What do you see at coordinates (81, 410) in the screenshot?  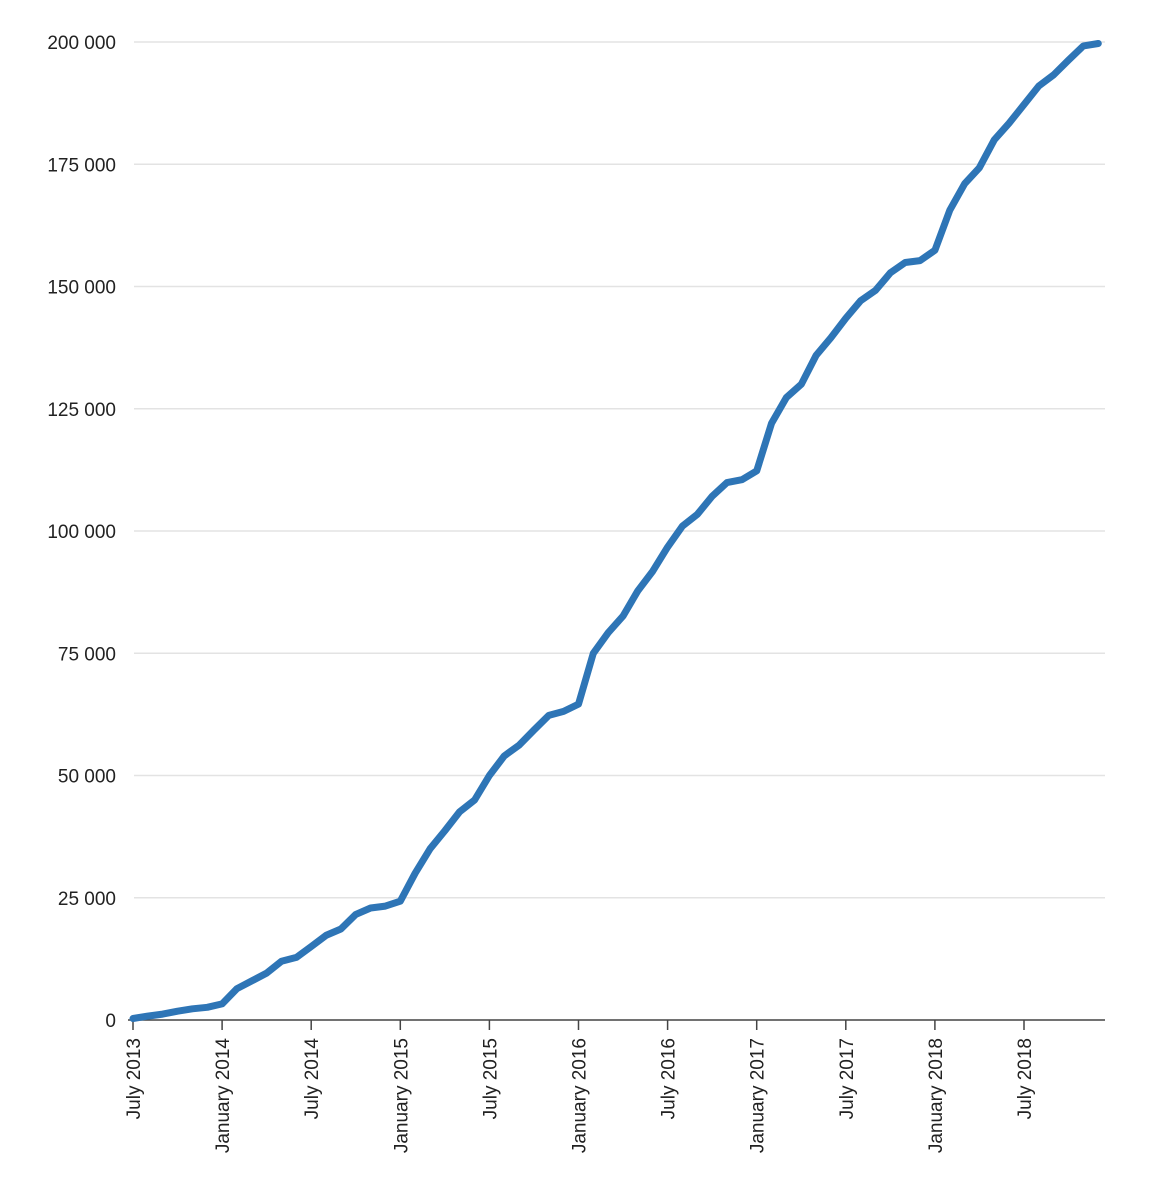 I see `y-tick-label: 125 000` at bounding box center [81, 410].